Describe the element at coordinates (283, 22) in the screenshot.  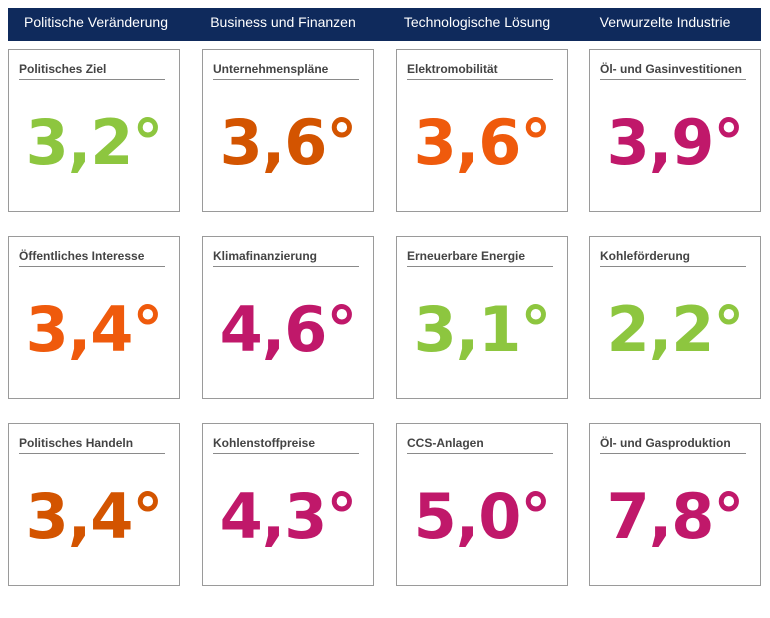
I see `column-header-1: Business und Finanzen` at that location.